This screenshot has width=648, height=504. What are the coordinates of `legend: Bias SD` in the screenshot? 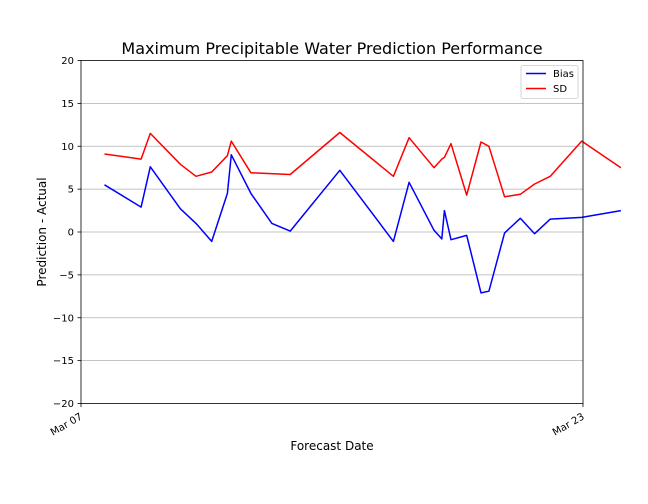 It's located at (549, 82).